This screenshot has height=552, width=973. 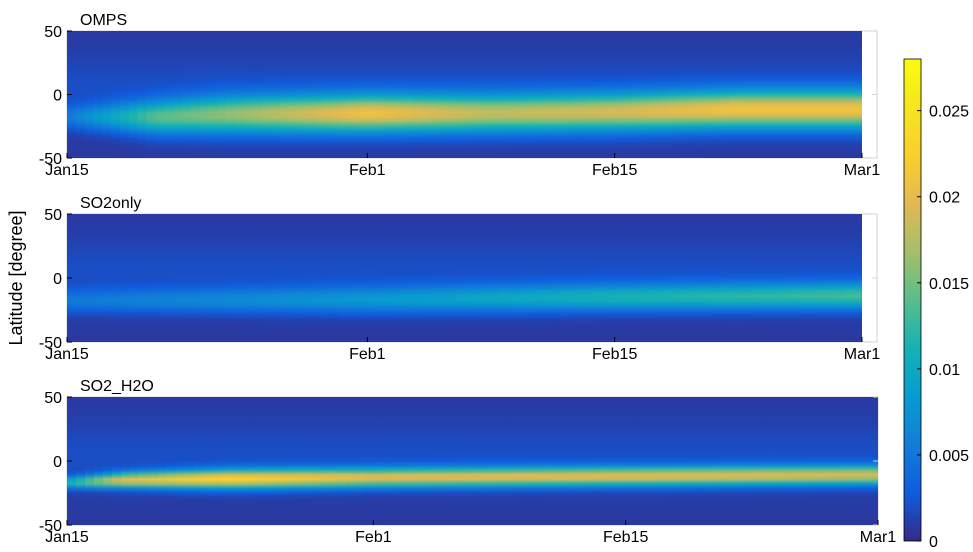 I want to click on colorbar: 0 0.005 0.01 0.015 0.02 0.025, so click(x=936, y=304).